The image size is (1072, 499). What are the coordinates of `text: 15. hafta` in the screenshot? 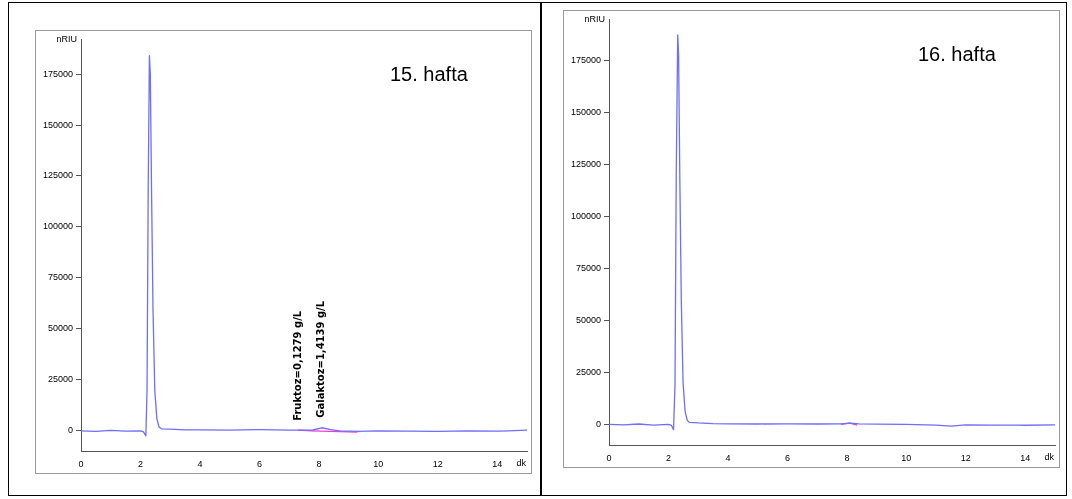 It's located at (429, 73).